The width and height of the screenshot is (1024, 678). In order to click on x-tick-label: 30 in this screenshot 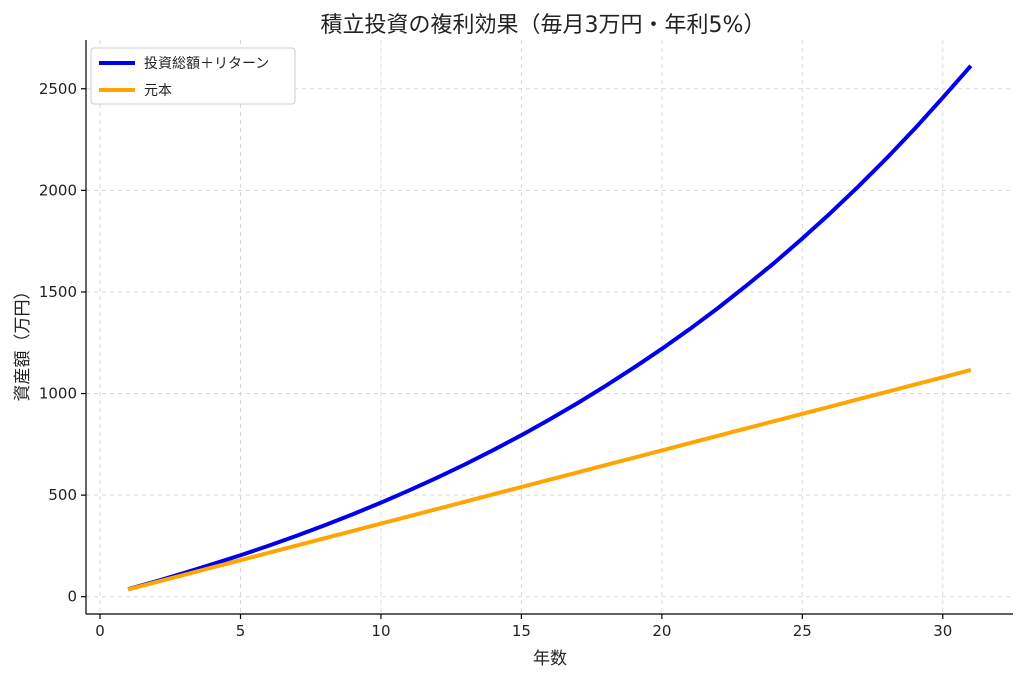, I will do `click(942, 631)`.